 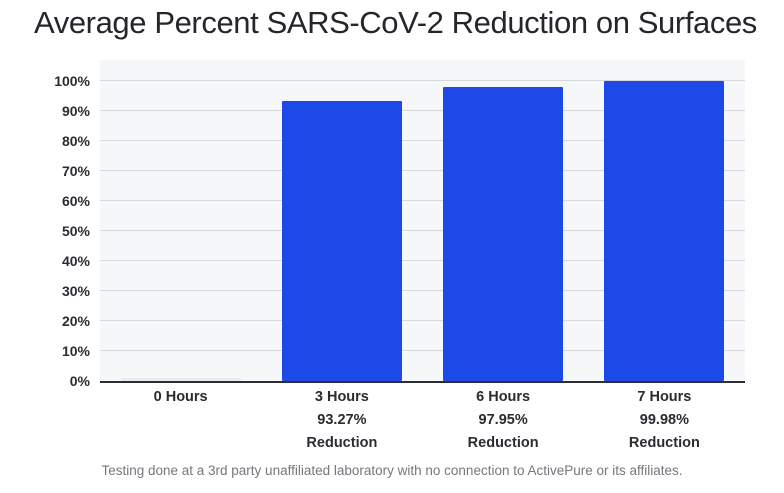 I want to click on bar-7-hours, so click(x=664, y=231).